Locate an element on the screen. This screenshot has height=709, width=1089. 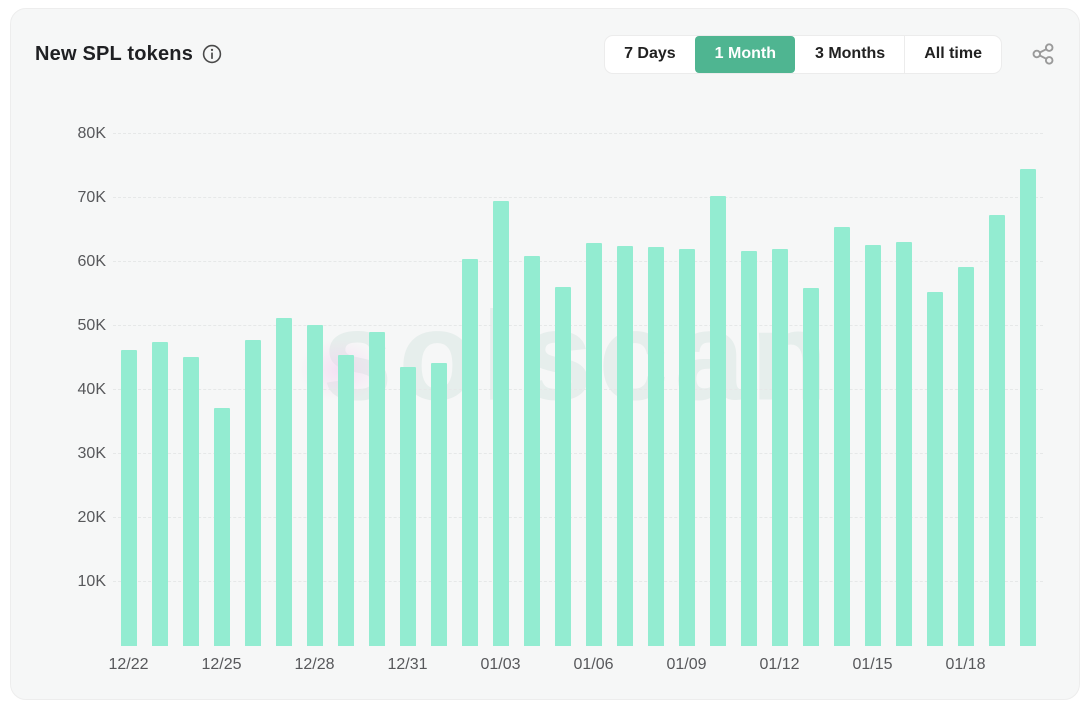
x-tick-label: 12/31 is located at coordinates (407, 664).